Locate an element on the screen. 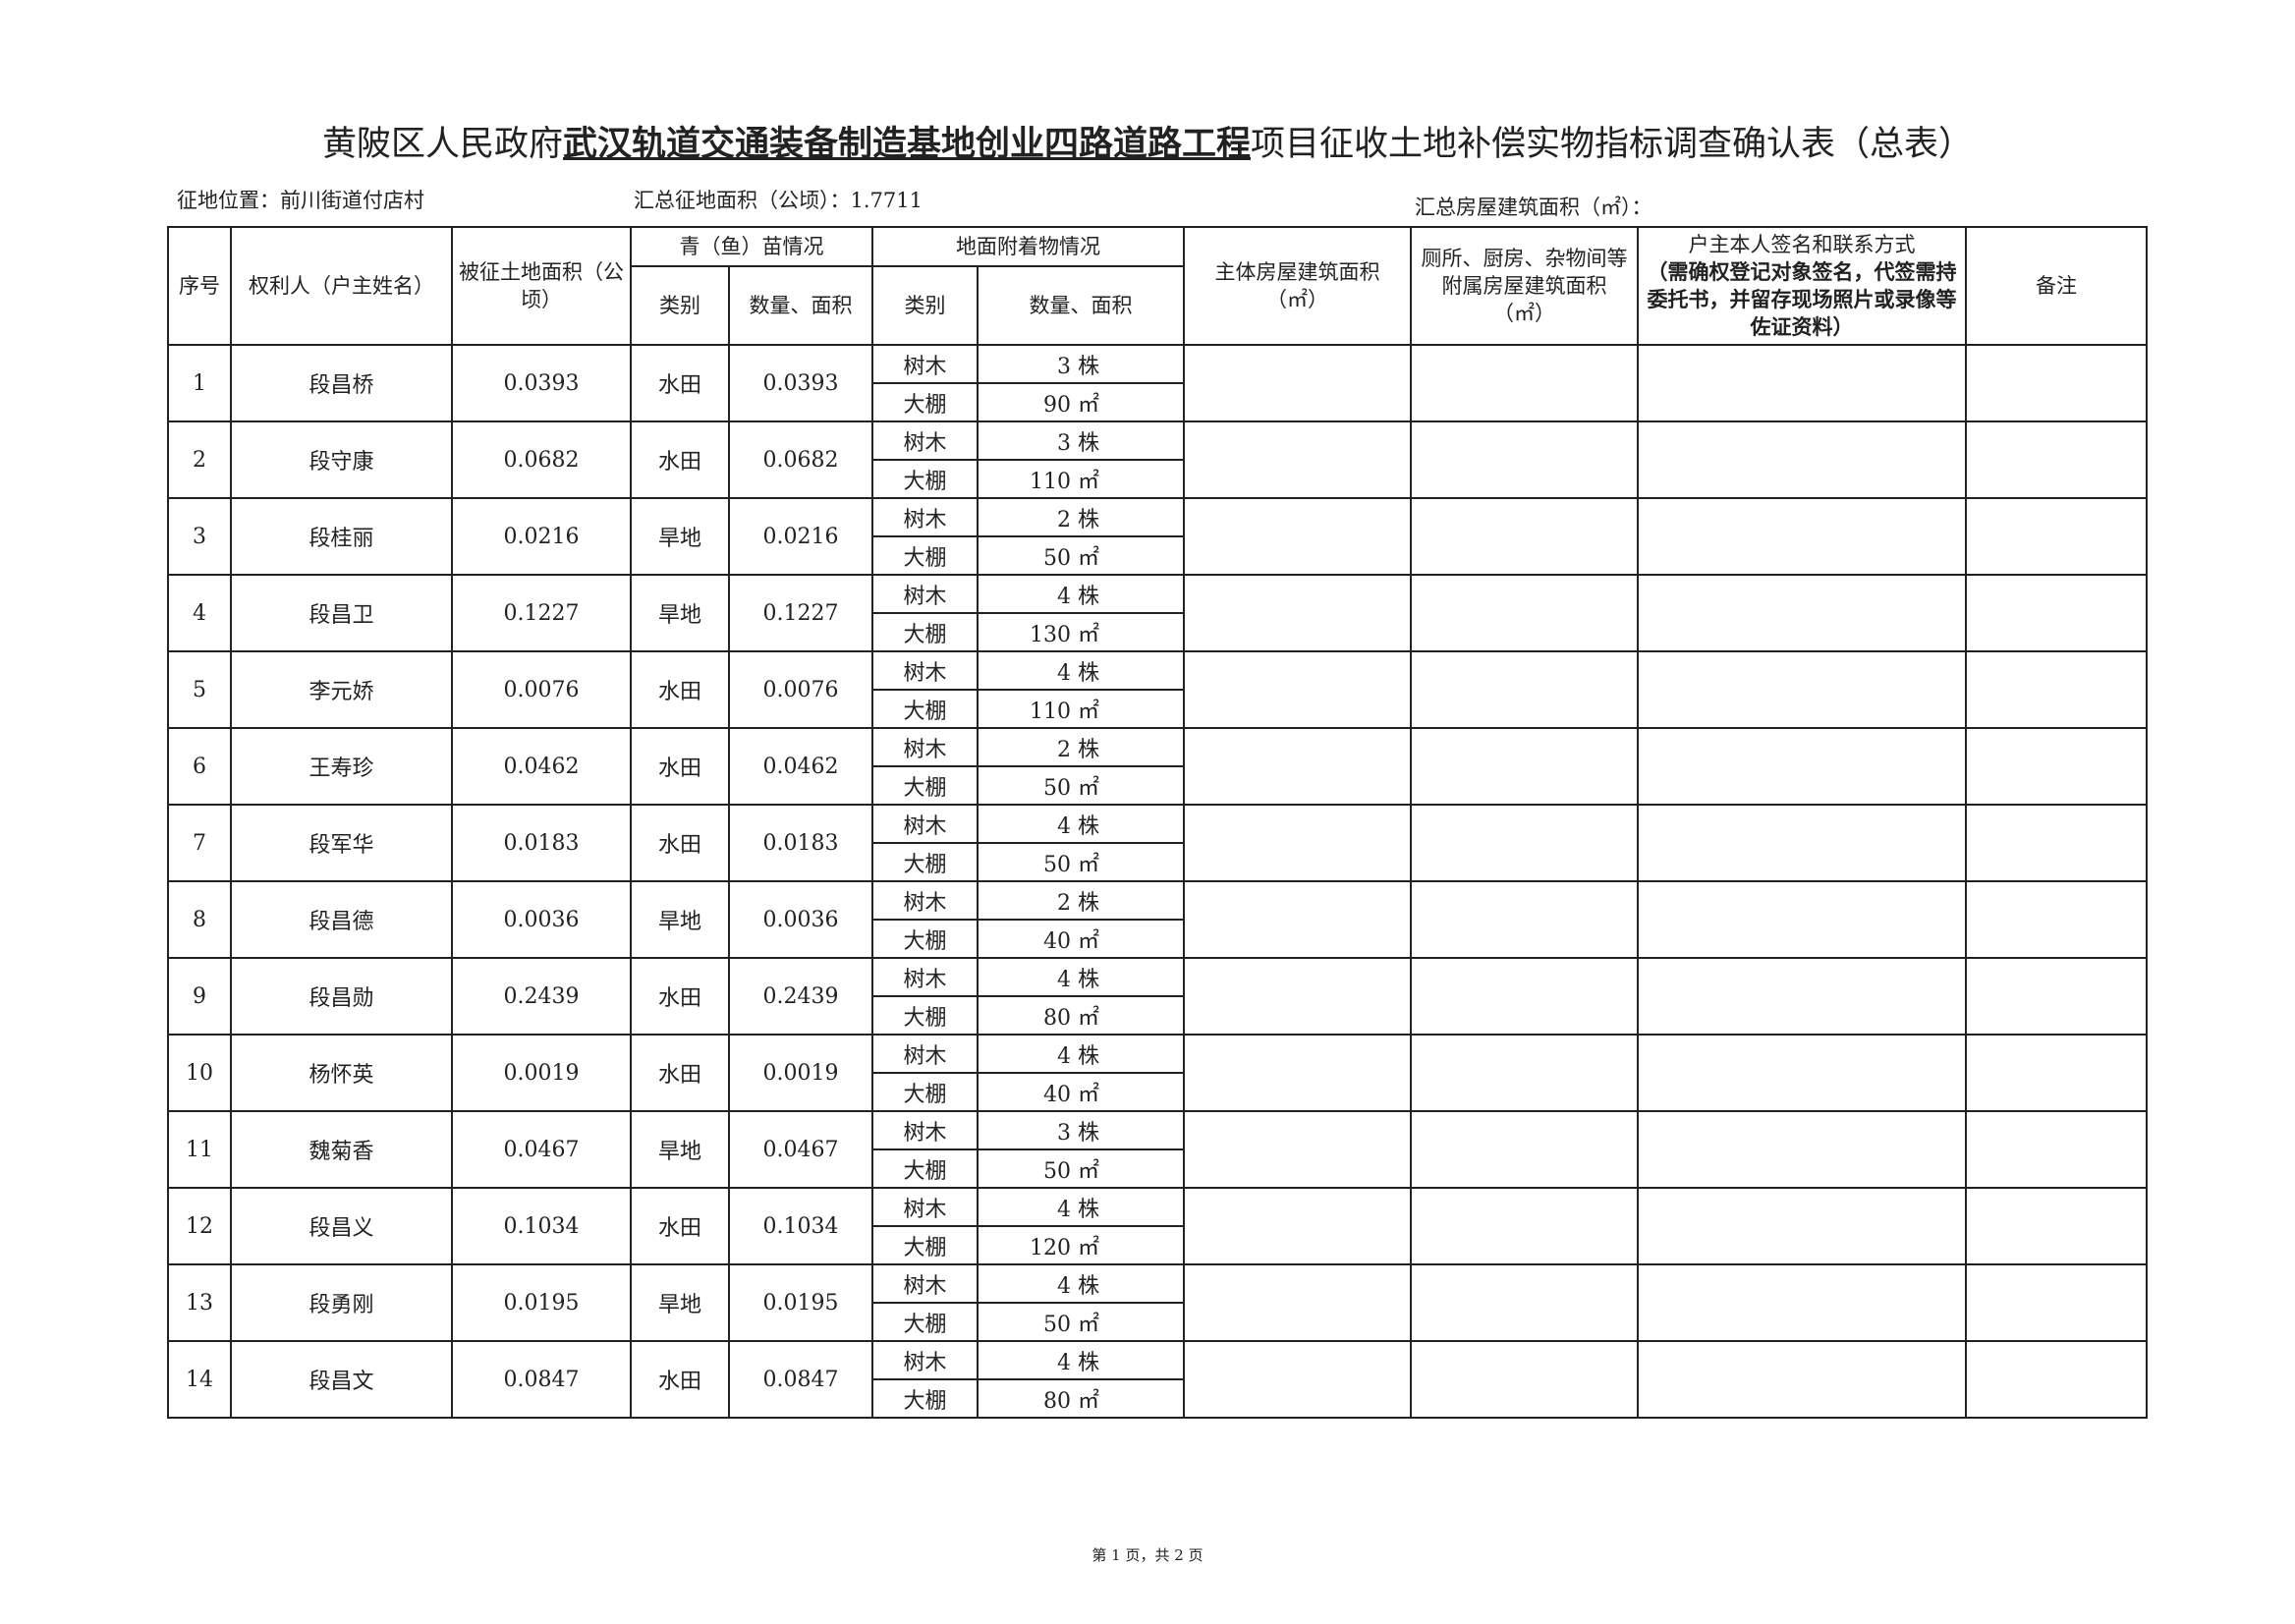 The image size is (2295, 1624). table-row: 1 段昌桥 0.0393 水田 0.0393 树木 3 株 is located at coordinates (1158, 383).